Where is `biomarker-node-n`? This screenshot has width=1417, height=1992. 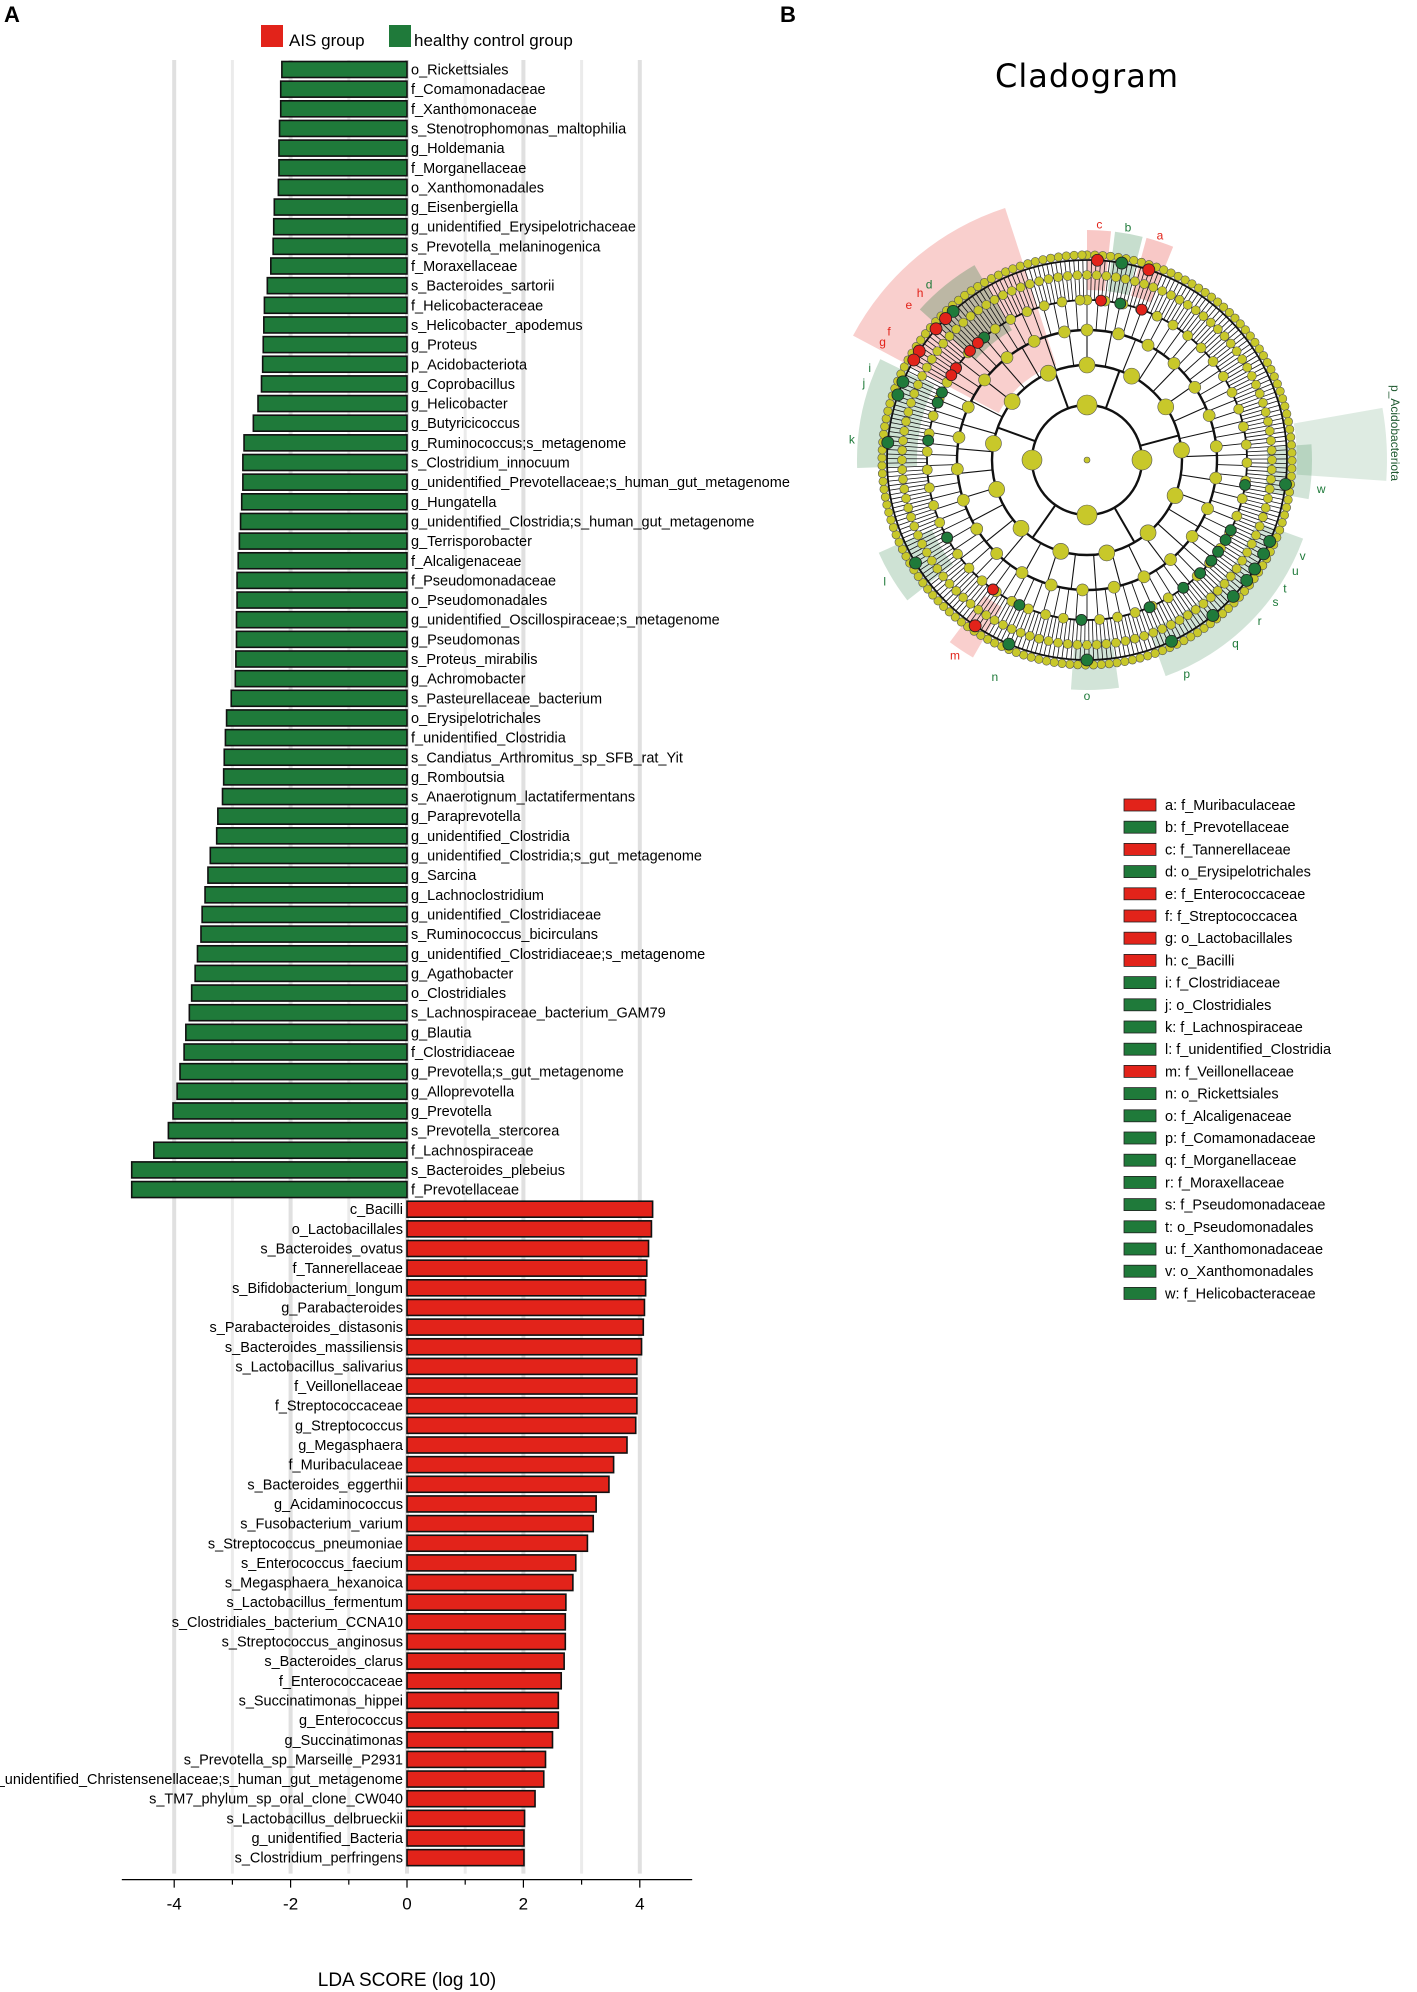
biomarker-node-n is located at coordinates (1009, 644).